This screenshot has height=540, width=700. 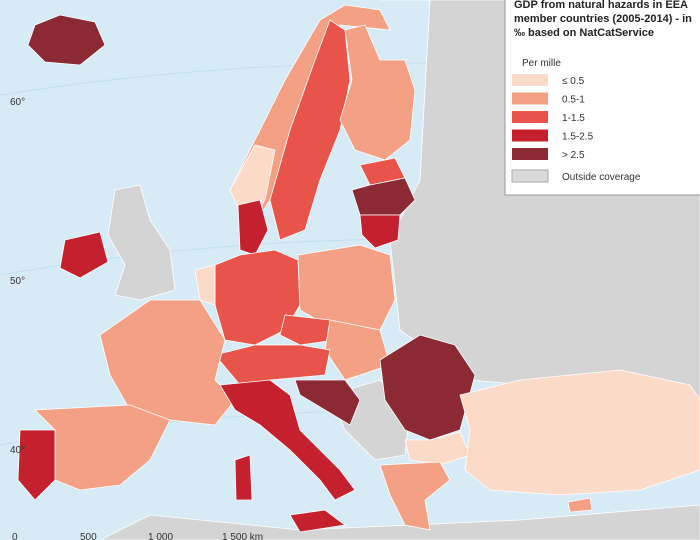 I want to click on sweden, so click(x=310, y=130).